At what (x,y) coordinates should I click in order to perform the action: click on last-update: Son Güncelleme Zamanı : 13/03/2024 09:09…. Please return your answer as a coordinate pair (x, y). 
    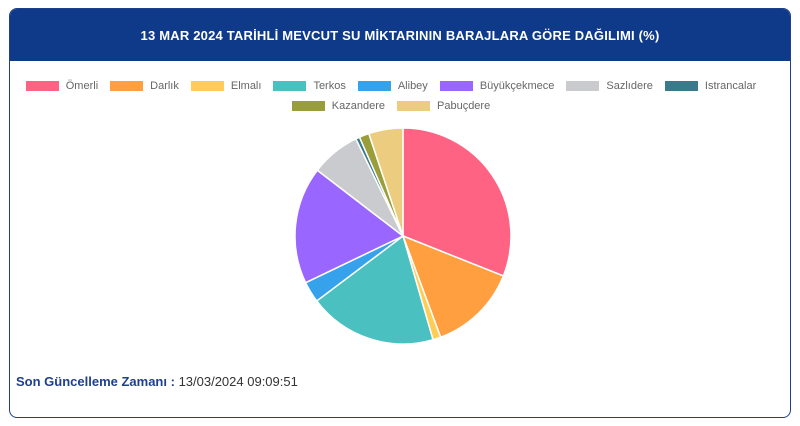
    Looking at the image, I should click on (157, 381).